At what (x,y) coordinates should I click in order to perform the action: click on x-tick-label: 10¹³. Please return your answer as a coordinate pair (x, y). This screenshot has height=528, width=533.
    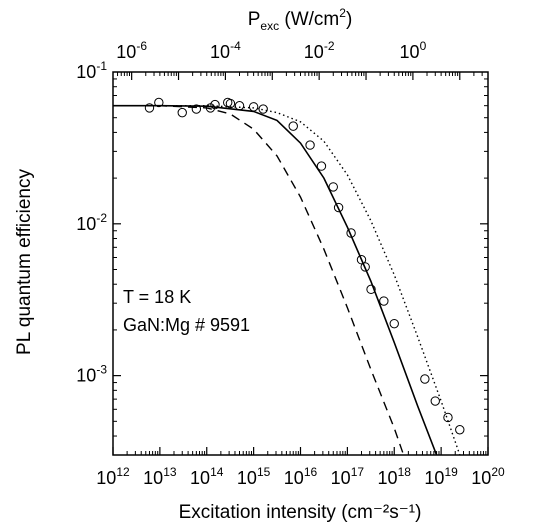
    Looking at the image, I should click on (160, 476).